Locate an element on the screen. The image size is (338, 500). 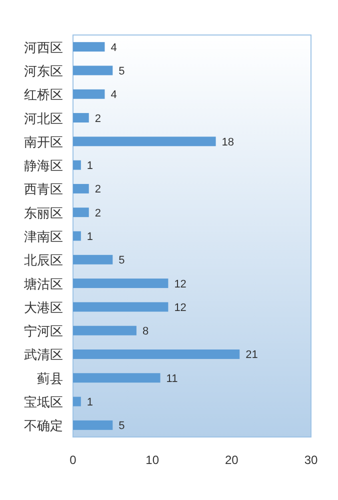
data-label: 18 is located at coordinates (228, 142).